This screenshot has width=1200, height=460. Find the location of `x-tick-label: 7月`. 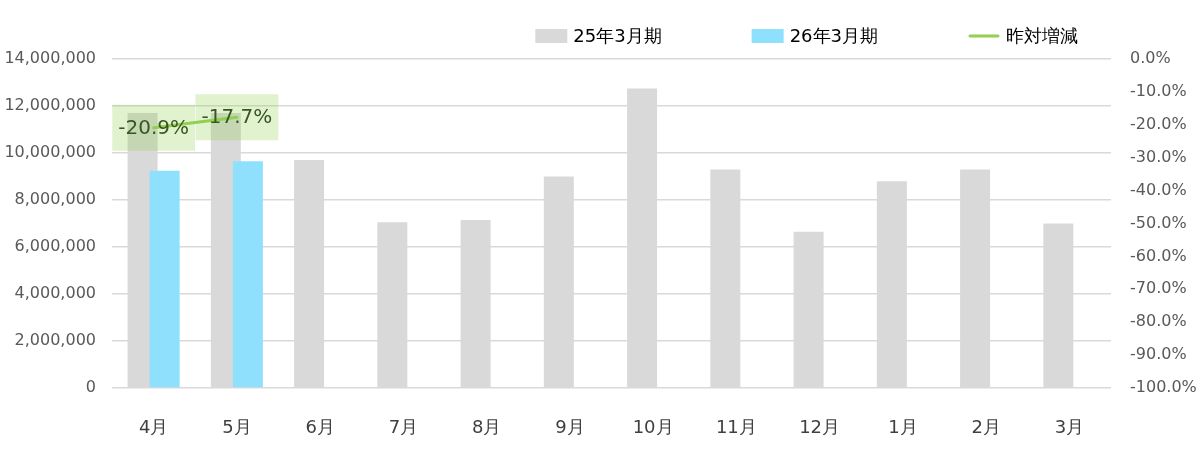

x-tick-label: 7月 is located at coordinates (403, 427).